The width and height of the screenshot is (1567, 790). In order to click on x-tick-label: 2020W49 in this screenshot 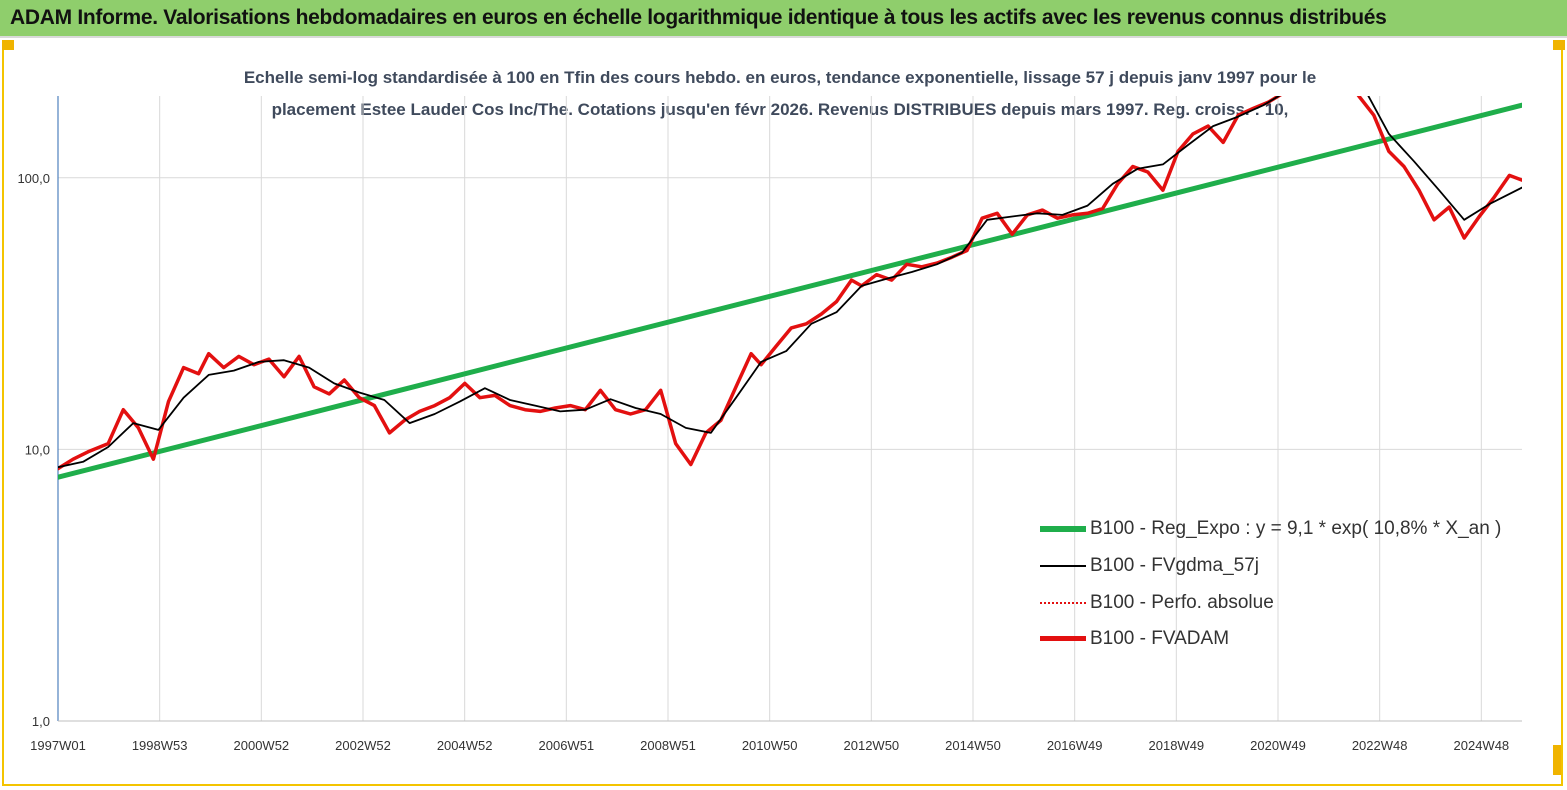, I will do `click(1278, 745)`.